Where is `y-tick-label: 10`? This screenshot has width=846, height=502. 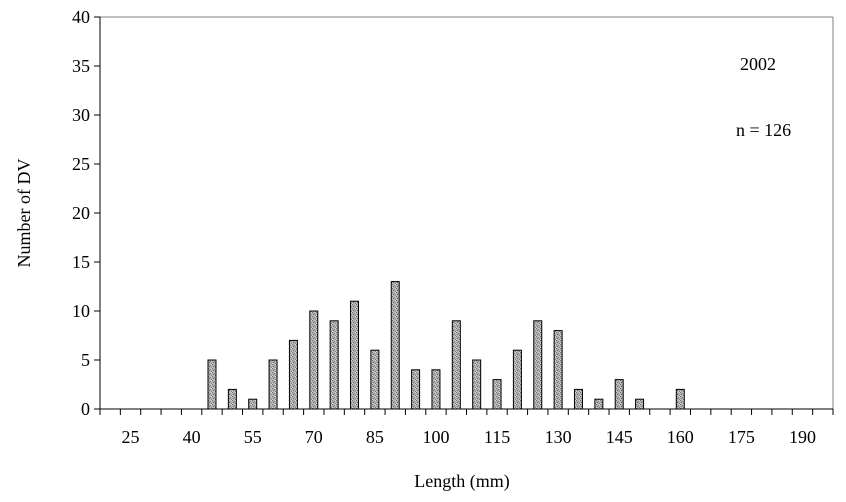 y-tick-label: 10 is located at coordinates (81, 311).